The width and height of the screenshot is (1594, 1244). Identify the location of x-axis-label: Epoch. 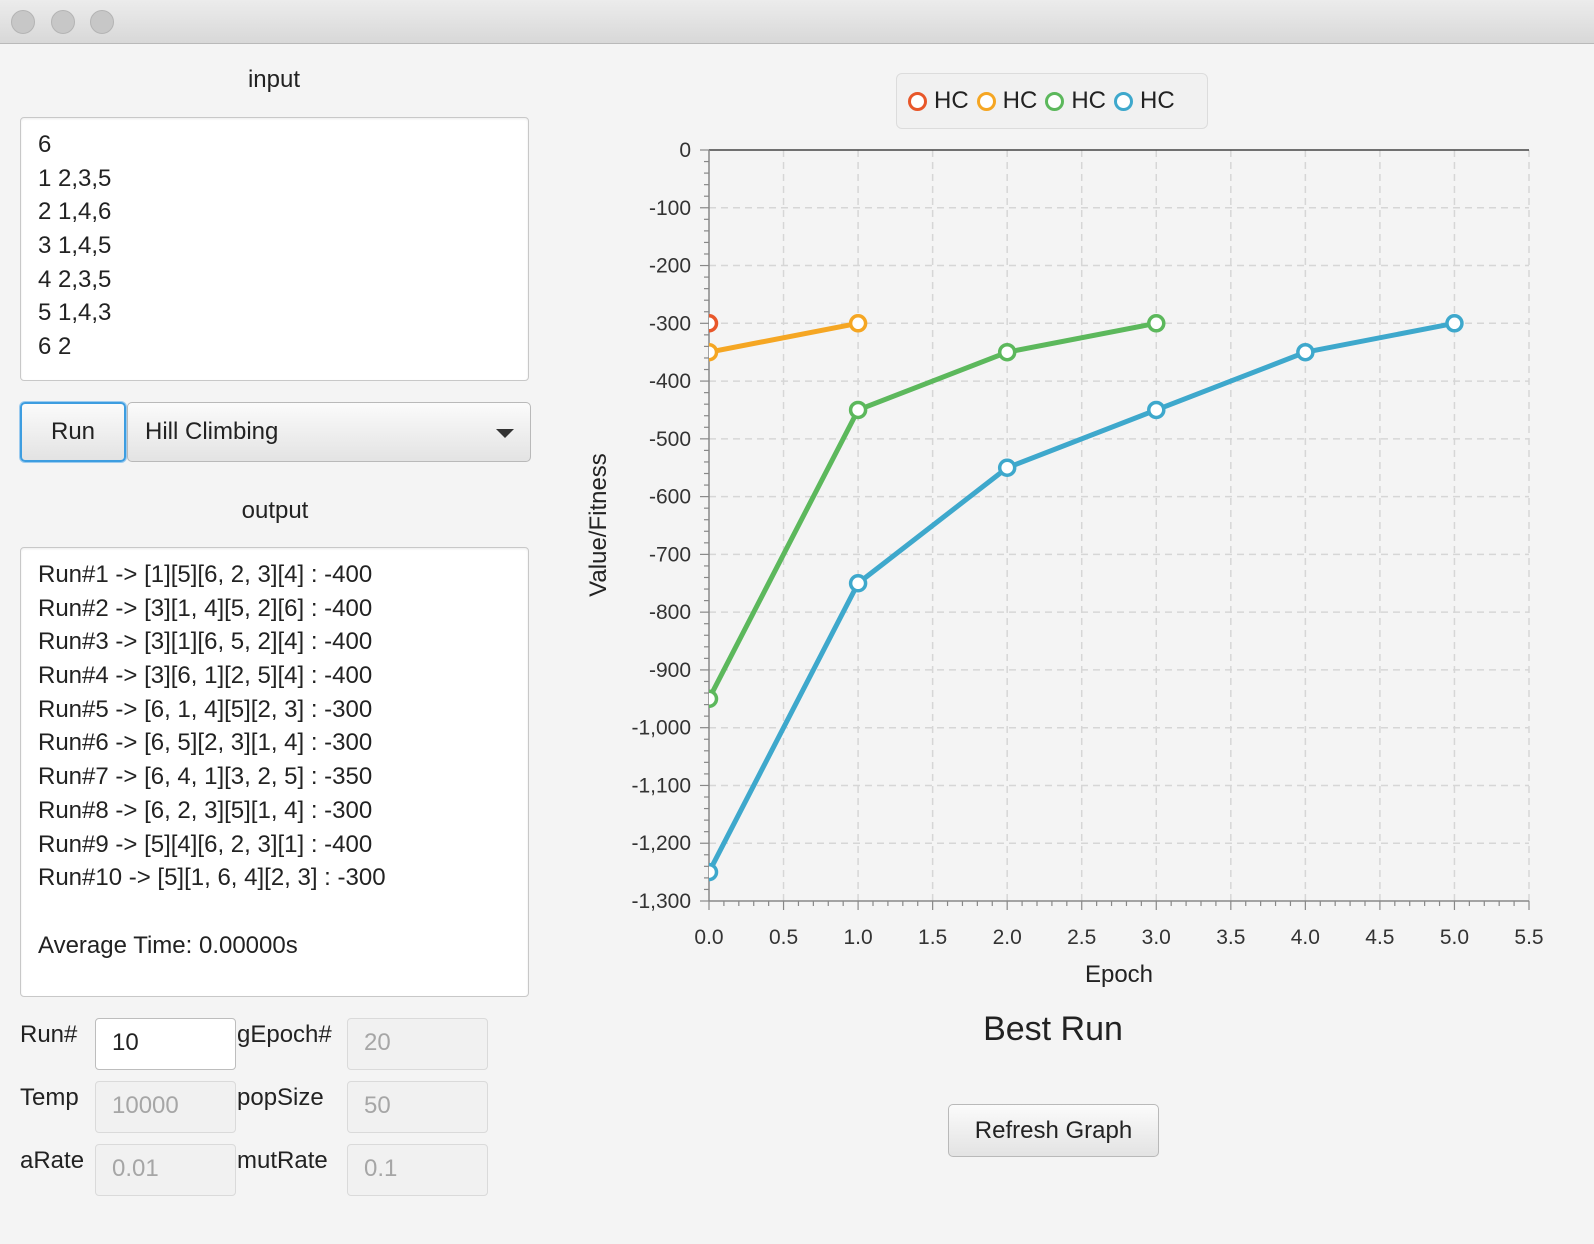
(1119, 974).